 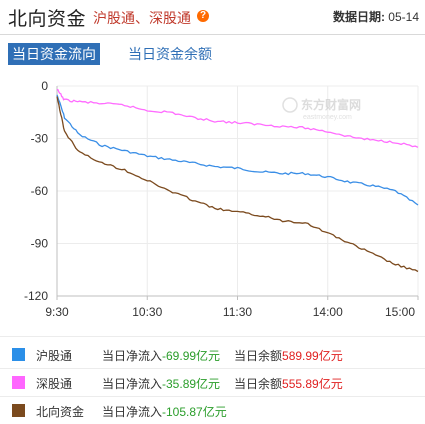 What do you see at coordinates (400, 312) in the screenshot?
I see `x-tick-label: 15:00` at bounding box center [400, 312].